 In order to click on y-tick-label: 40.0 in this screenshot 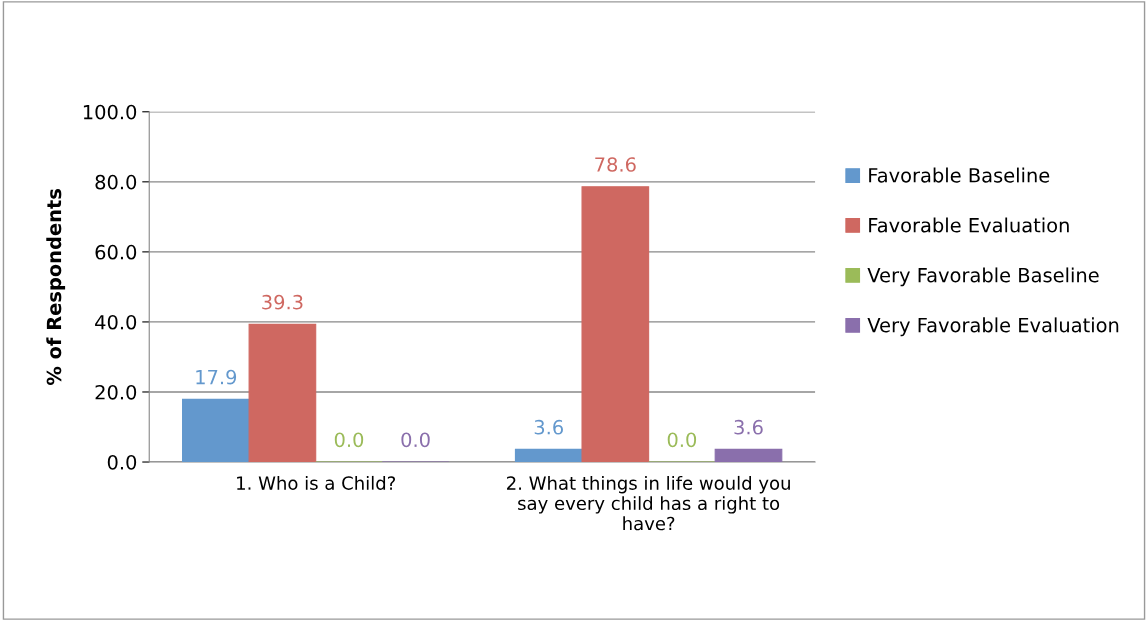, I will do `click(116, 322)`.